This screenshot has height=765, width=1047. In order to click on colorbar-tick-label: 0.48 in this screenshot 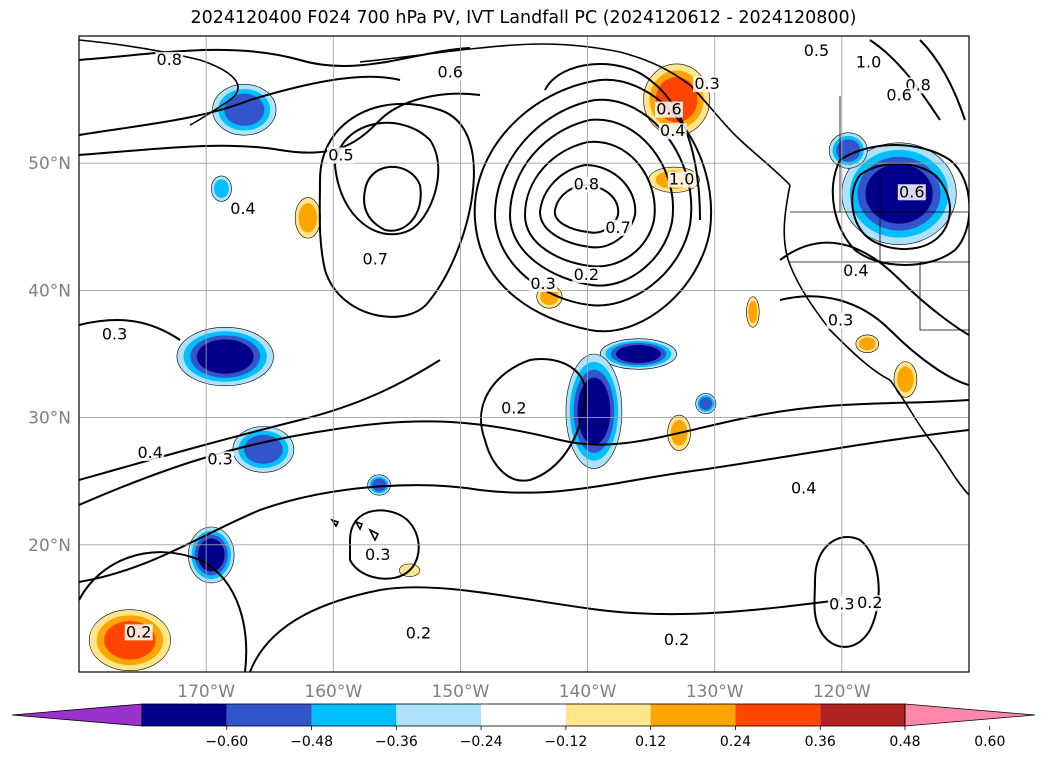, I will do `click(904, 742)`.